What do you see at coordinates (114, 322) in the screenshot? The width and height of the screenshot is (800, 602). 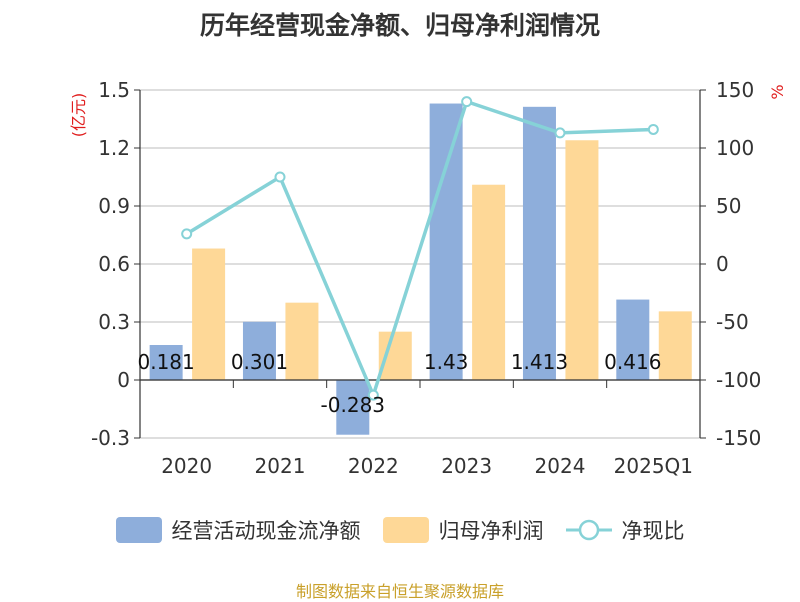 I see `left-axis-tick-label: 0.3` at bounding box center [114, 322].